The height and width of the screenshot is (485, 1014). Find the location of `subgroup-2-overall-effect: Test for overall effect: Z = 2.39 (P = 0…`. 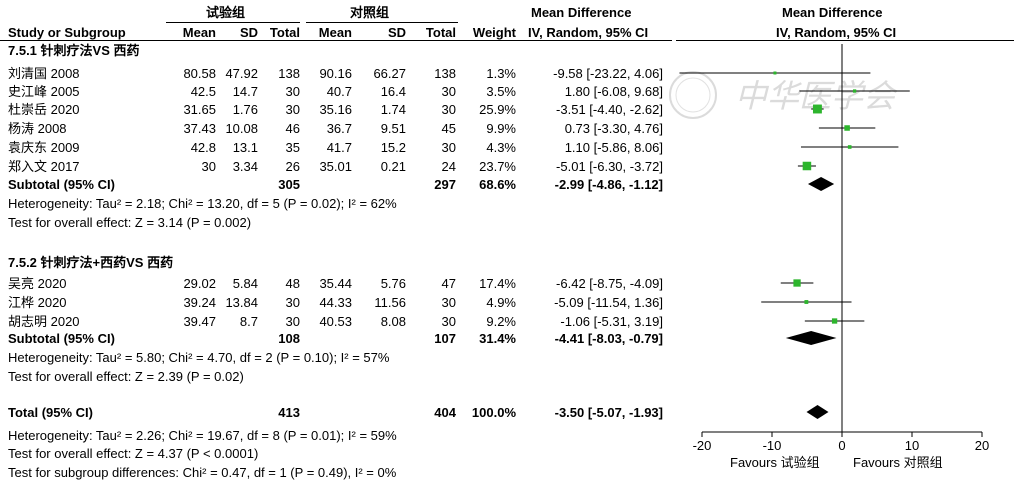

subgroup-2-overall-effect: Test for overall effect: Z = 2.39 (P = 0… is located at coordinates (126, 376).